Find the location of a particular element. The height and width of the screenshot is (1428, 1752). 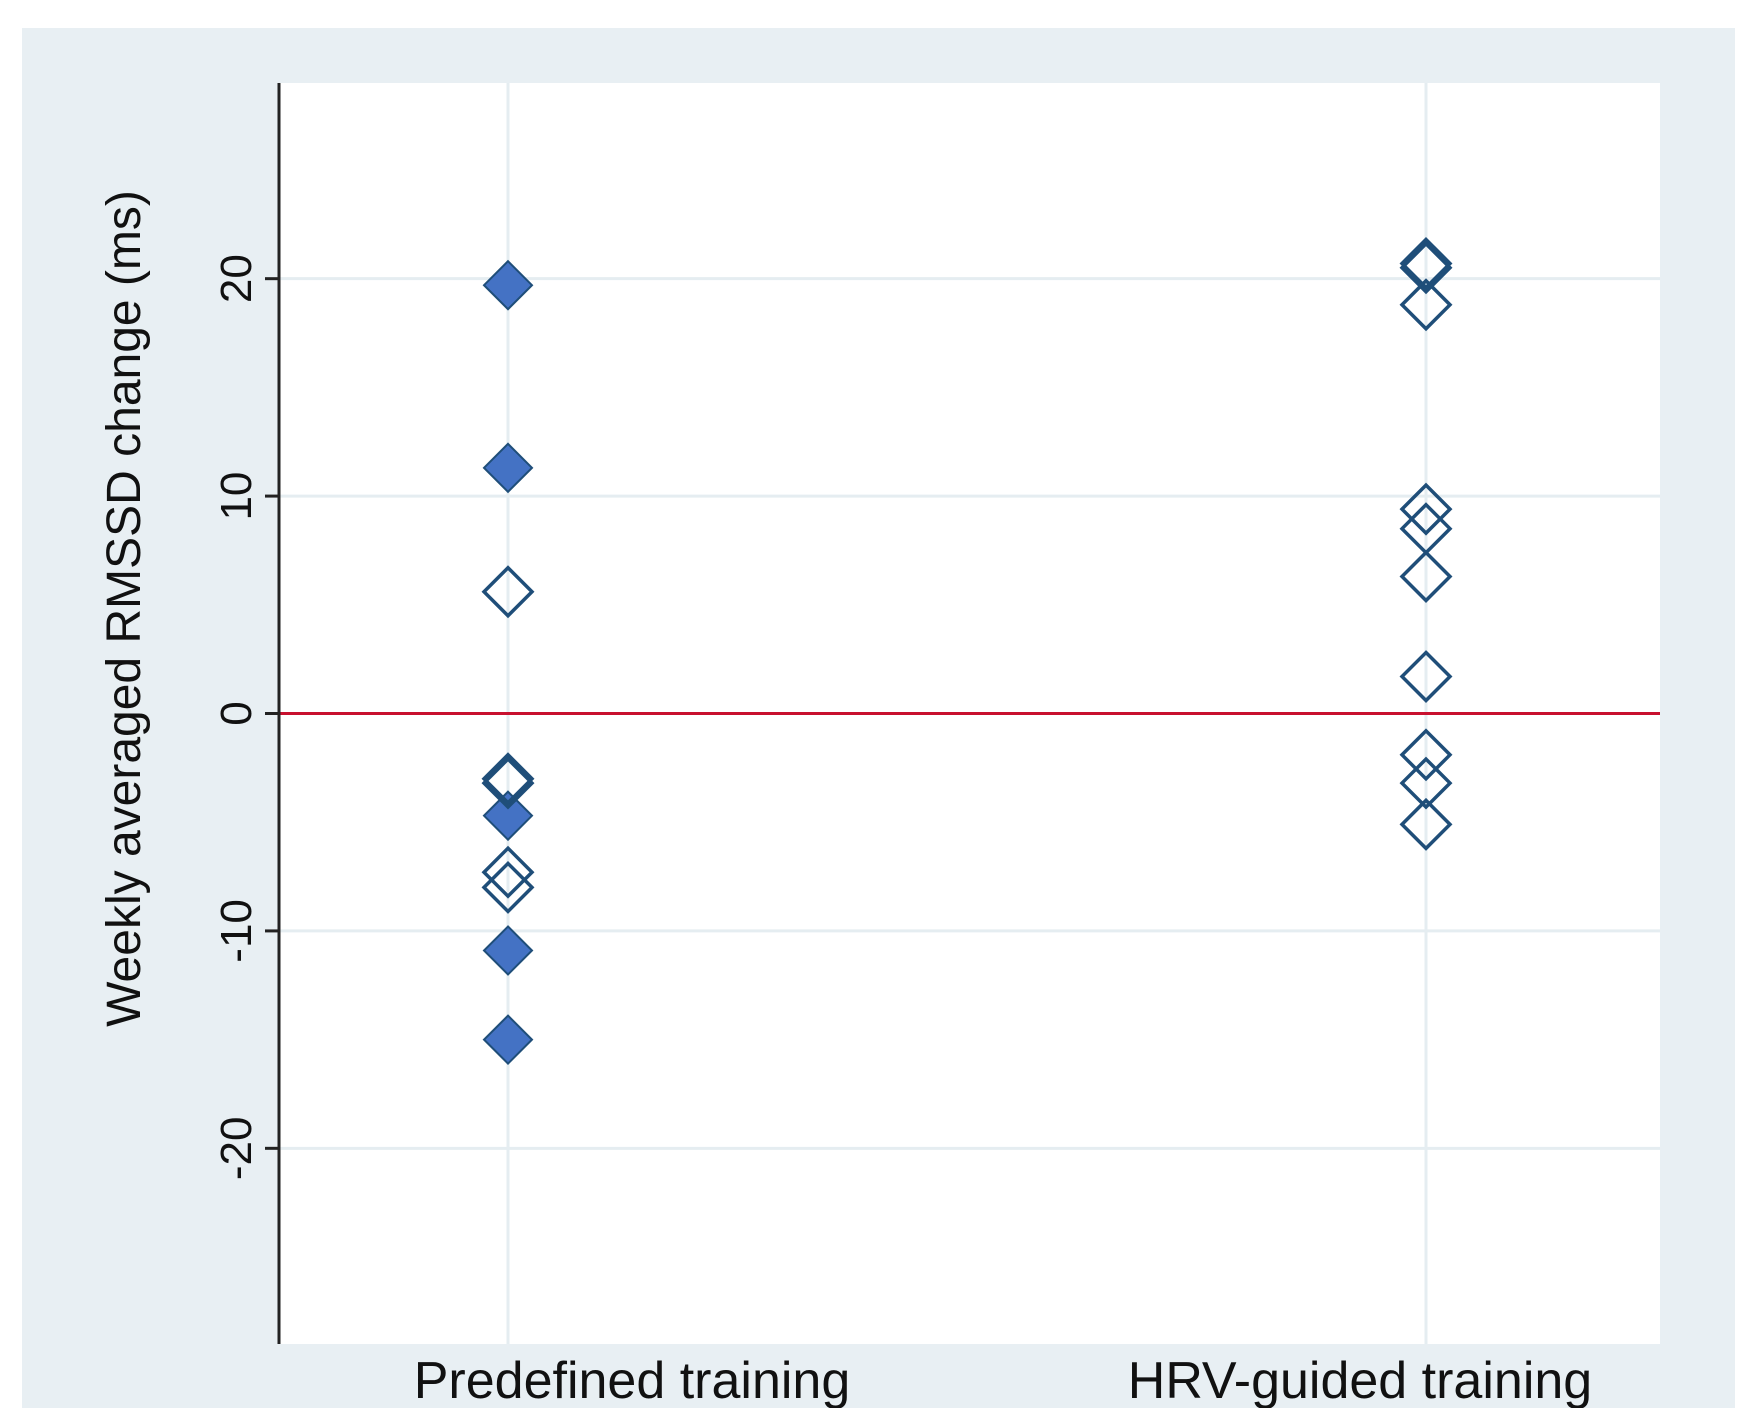

y-tick-label: -10 is located at coordinates (236, 931).